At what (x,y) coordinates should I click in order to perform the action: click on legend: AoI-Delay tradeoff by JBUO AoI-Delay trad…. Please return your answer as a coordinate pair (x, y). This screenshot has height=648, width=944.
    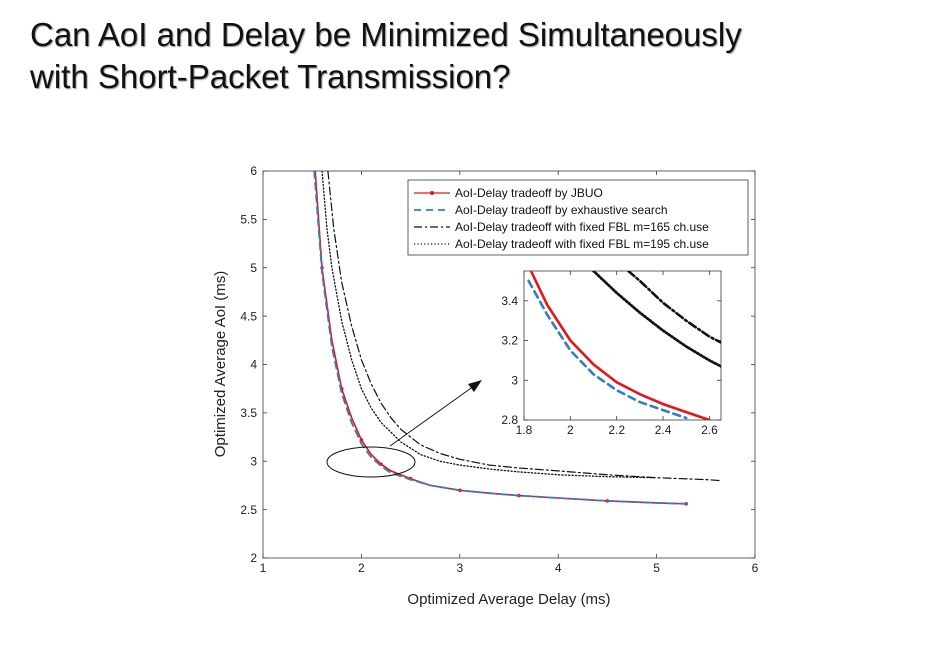
    Looking at the image, I should click on (578, 217).